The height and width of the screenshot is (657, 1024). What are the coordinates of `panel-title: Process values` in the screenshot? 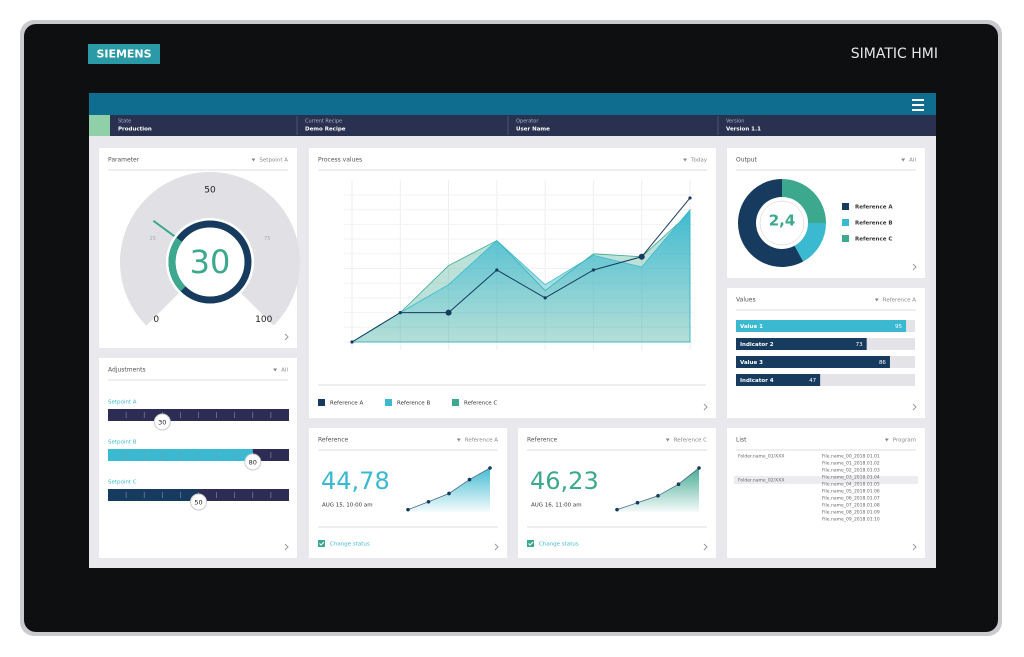 It's located at (340, 160).